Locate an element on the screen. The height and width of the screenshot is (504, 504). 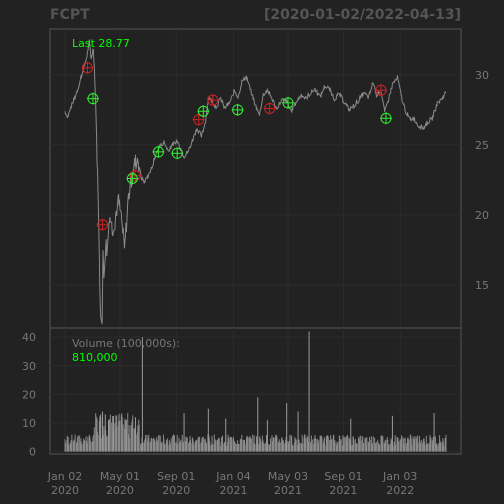
volume-y-tick-label: 20 is located at coordinates (29, 394).